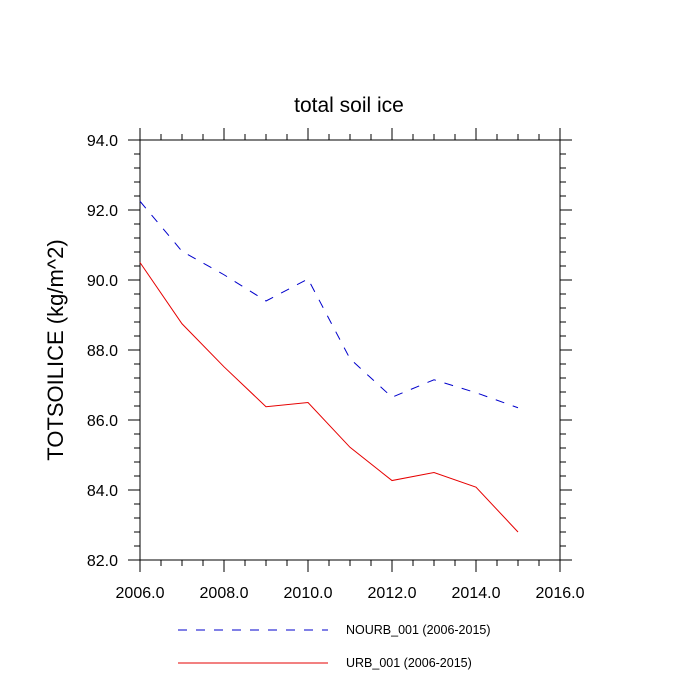 This screenshot has height=700, width=700. I want to click on x-tick-label: 2010.0, so click(308, 593).